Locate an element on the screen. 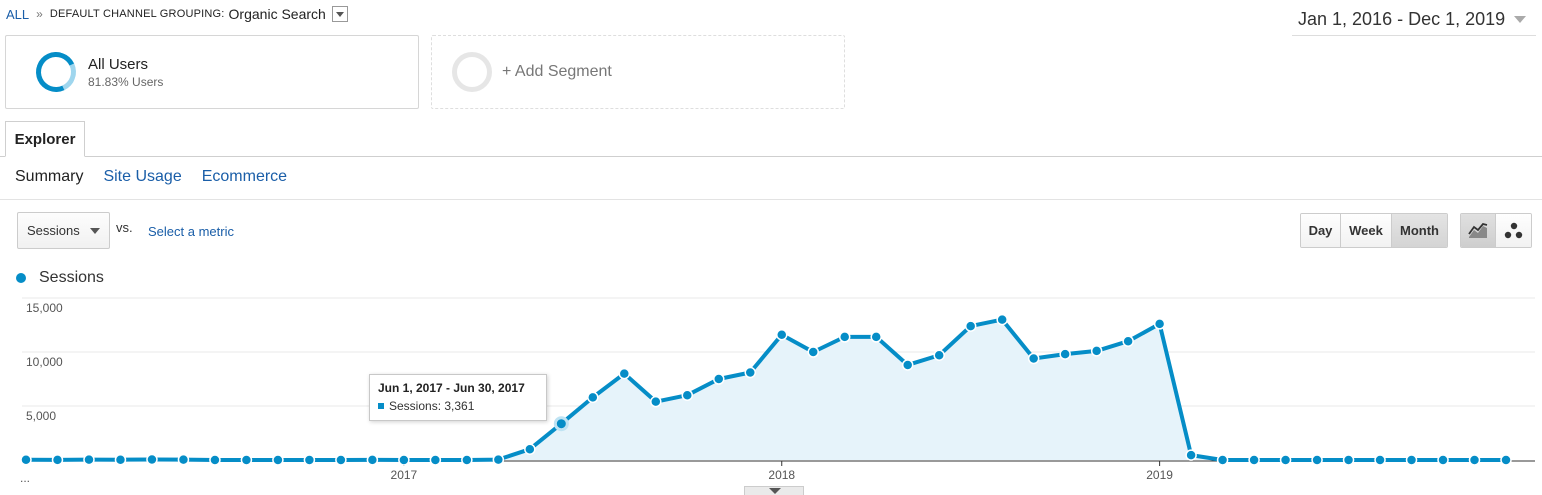 The height and width of the screenshot is (495, 1542). metric-select: Sessions is located at coordinates (63, 230).